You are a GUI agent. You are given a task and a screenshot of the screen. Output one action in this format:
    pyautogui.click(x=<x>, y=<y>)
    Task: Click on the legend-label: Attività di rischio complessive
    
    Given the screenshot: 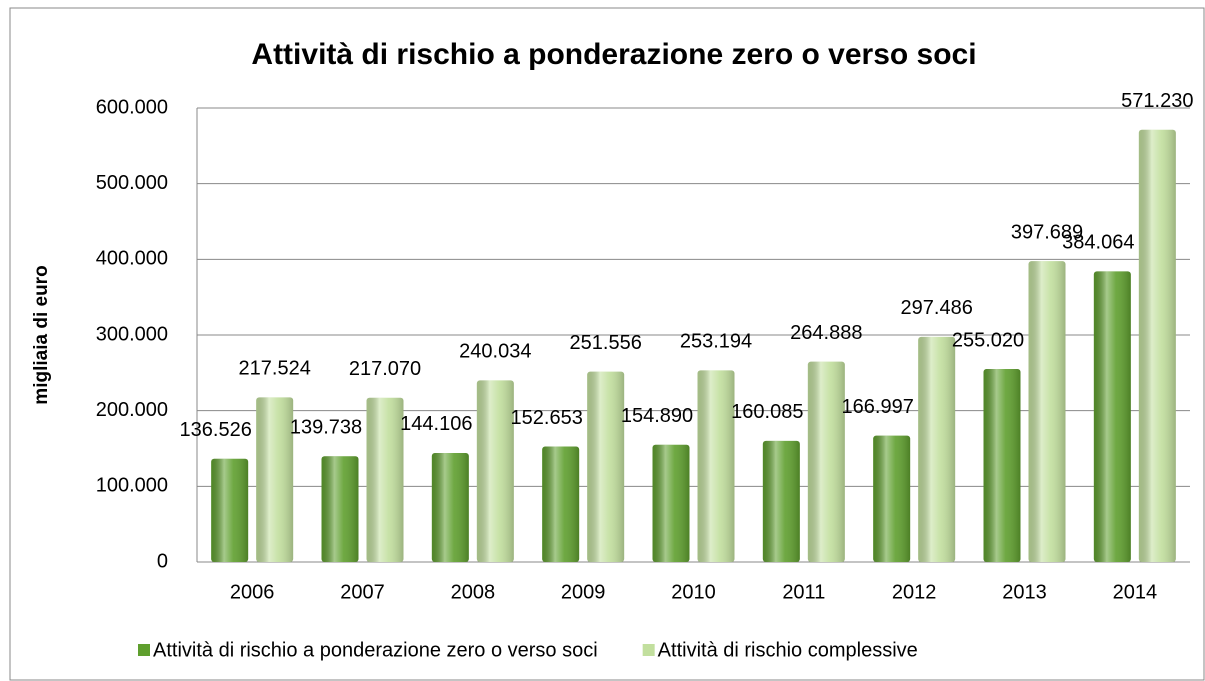 What is the action you would take?
    pyautogui.click(x=788, y=650)
    